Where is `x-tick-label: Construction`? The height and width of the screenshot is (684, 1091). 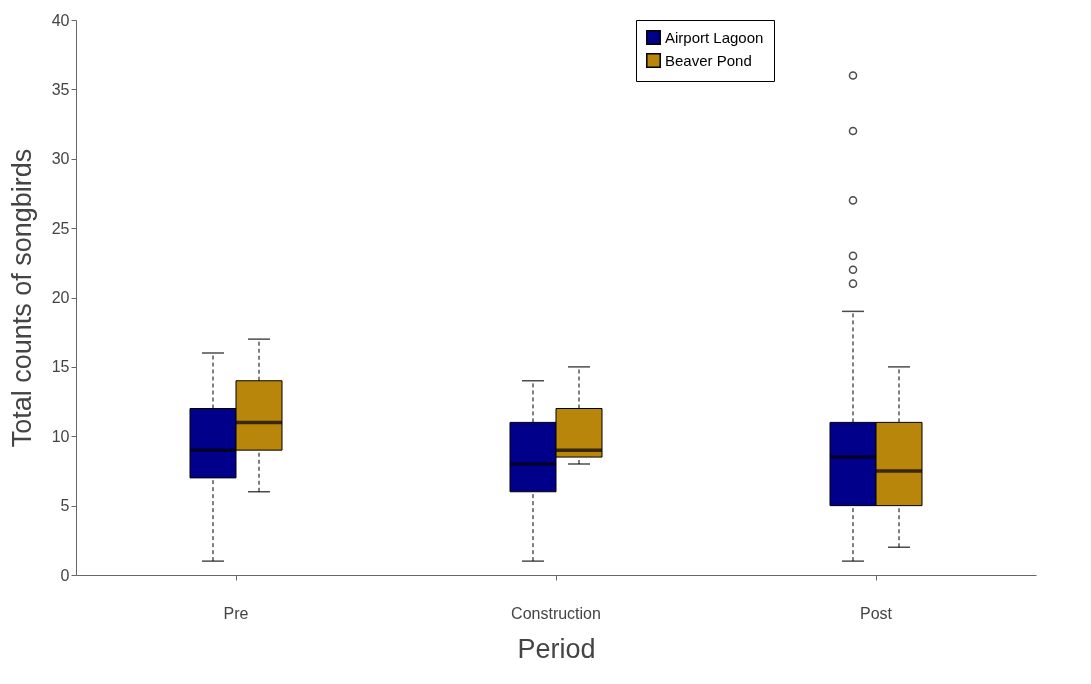 x-tick-label: Construction is located at coordinates (556, 613).